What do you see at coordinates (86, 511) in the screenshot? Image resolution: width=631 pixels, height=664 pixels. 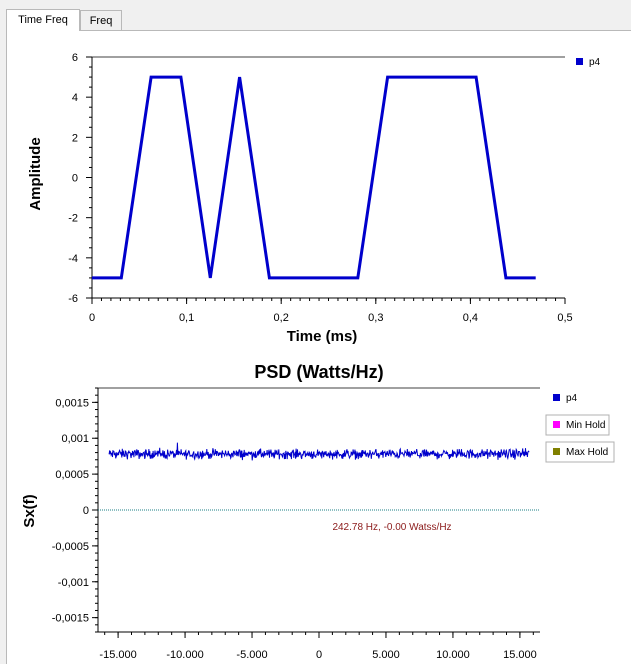 I see `psd-y-tick-label: 0` at bounding box center [86, 511].